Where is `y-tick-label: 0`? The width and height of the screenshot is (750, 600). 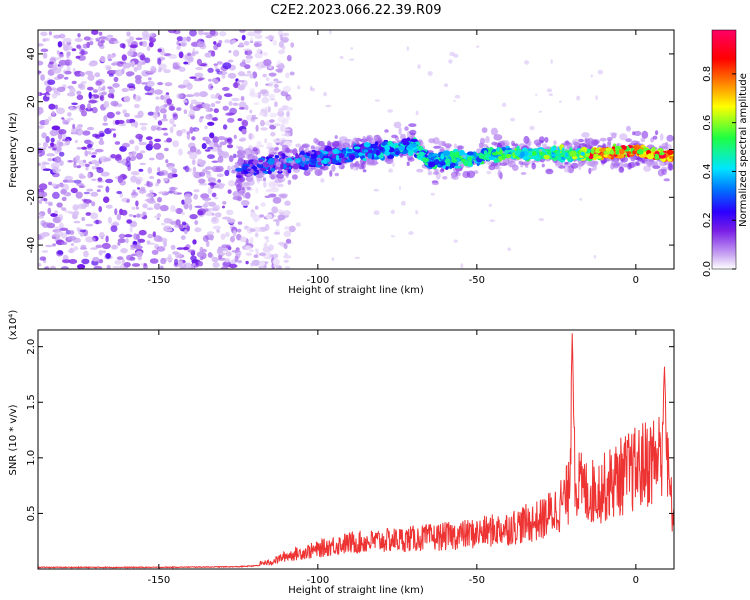 y-tick-label: 0 is located at coordinates (31, 149).